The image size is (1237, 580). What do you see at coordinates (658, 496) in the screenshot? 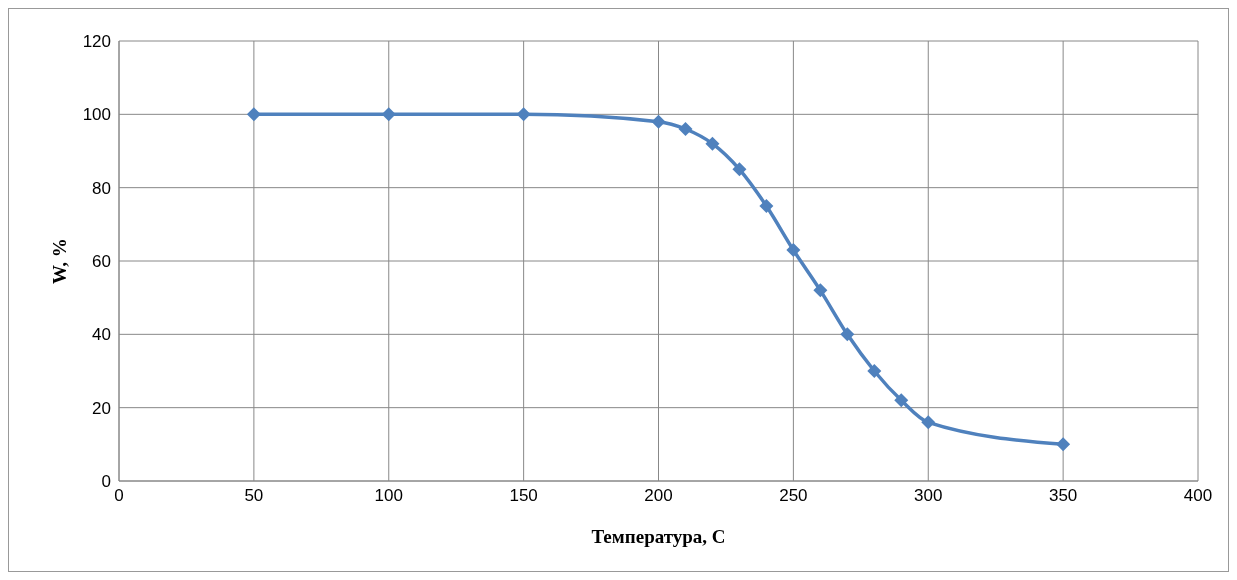
I see `x-tick-label: 200` at bounding box center [658, 496].